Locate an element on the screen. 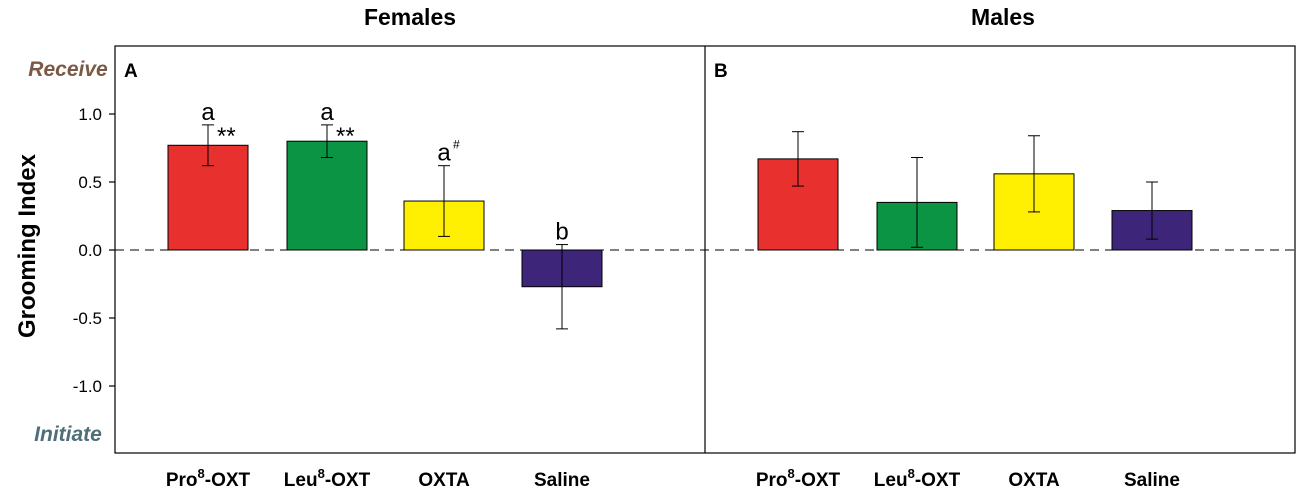 Image resolution: width=1300 pixels, height=500 pixels. initiate-label: Initiate is located at coordinates (68, 434).